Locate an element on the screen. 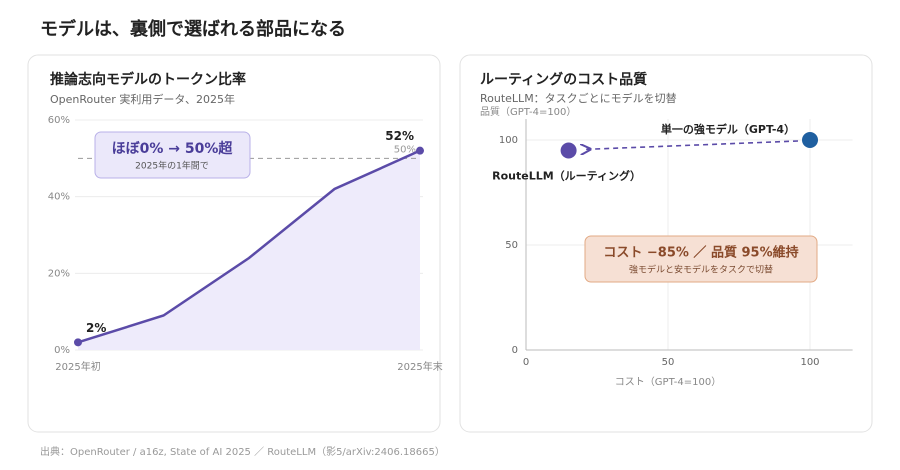 The image size is (900, 470). x-tick-label: 50 is located at coordinates (668, 362).